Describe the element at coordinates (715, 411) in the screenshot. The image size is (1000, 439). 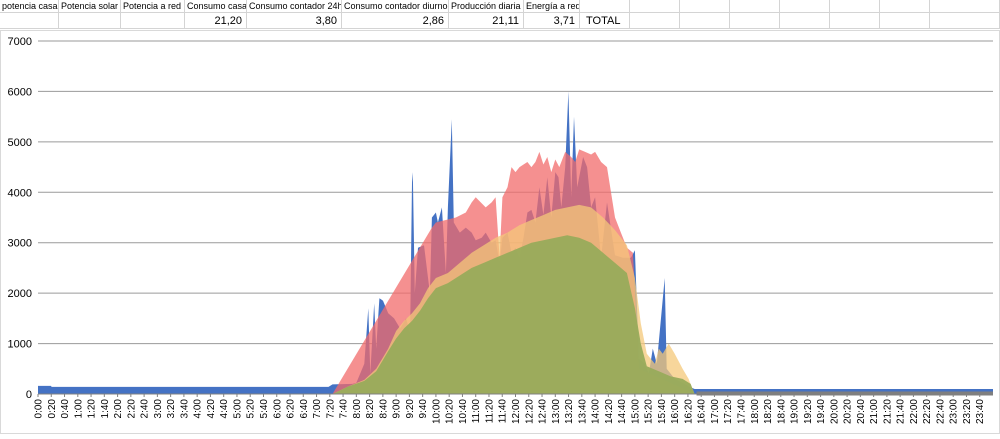
I see `x-tick-label: 17:00` at that location.